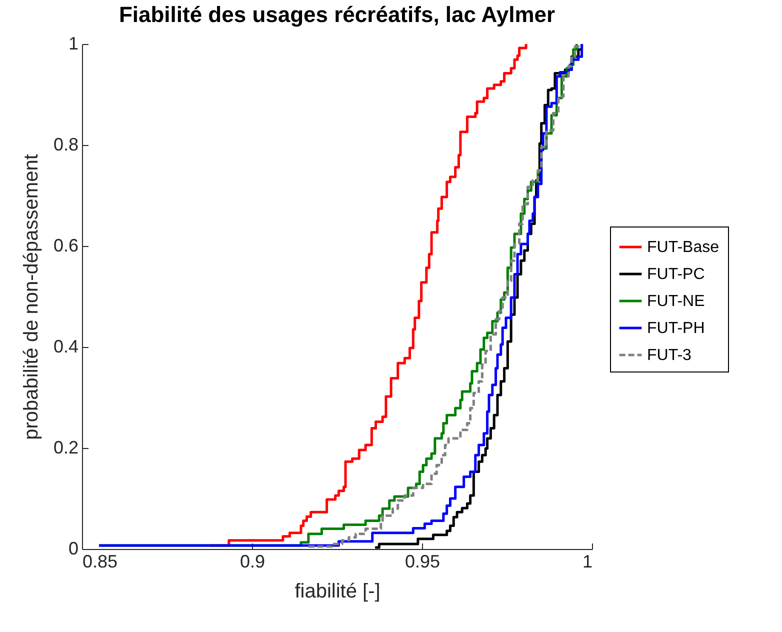  Describe the element at coordinates (73, 44) in the screenshot. I see `y-tick-label: 1` at that location.